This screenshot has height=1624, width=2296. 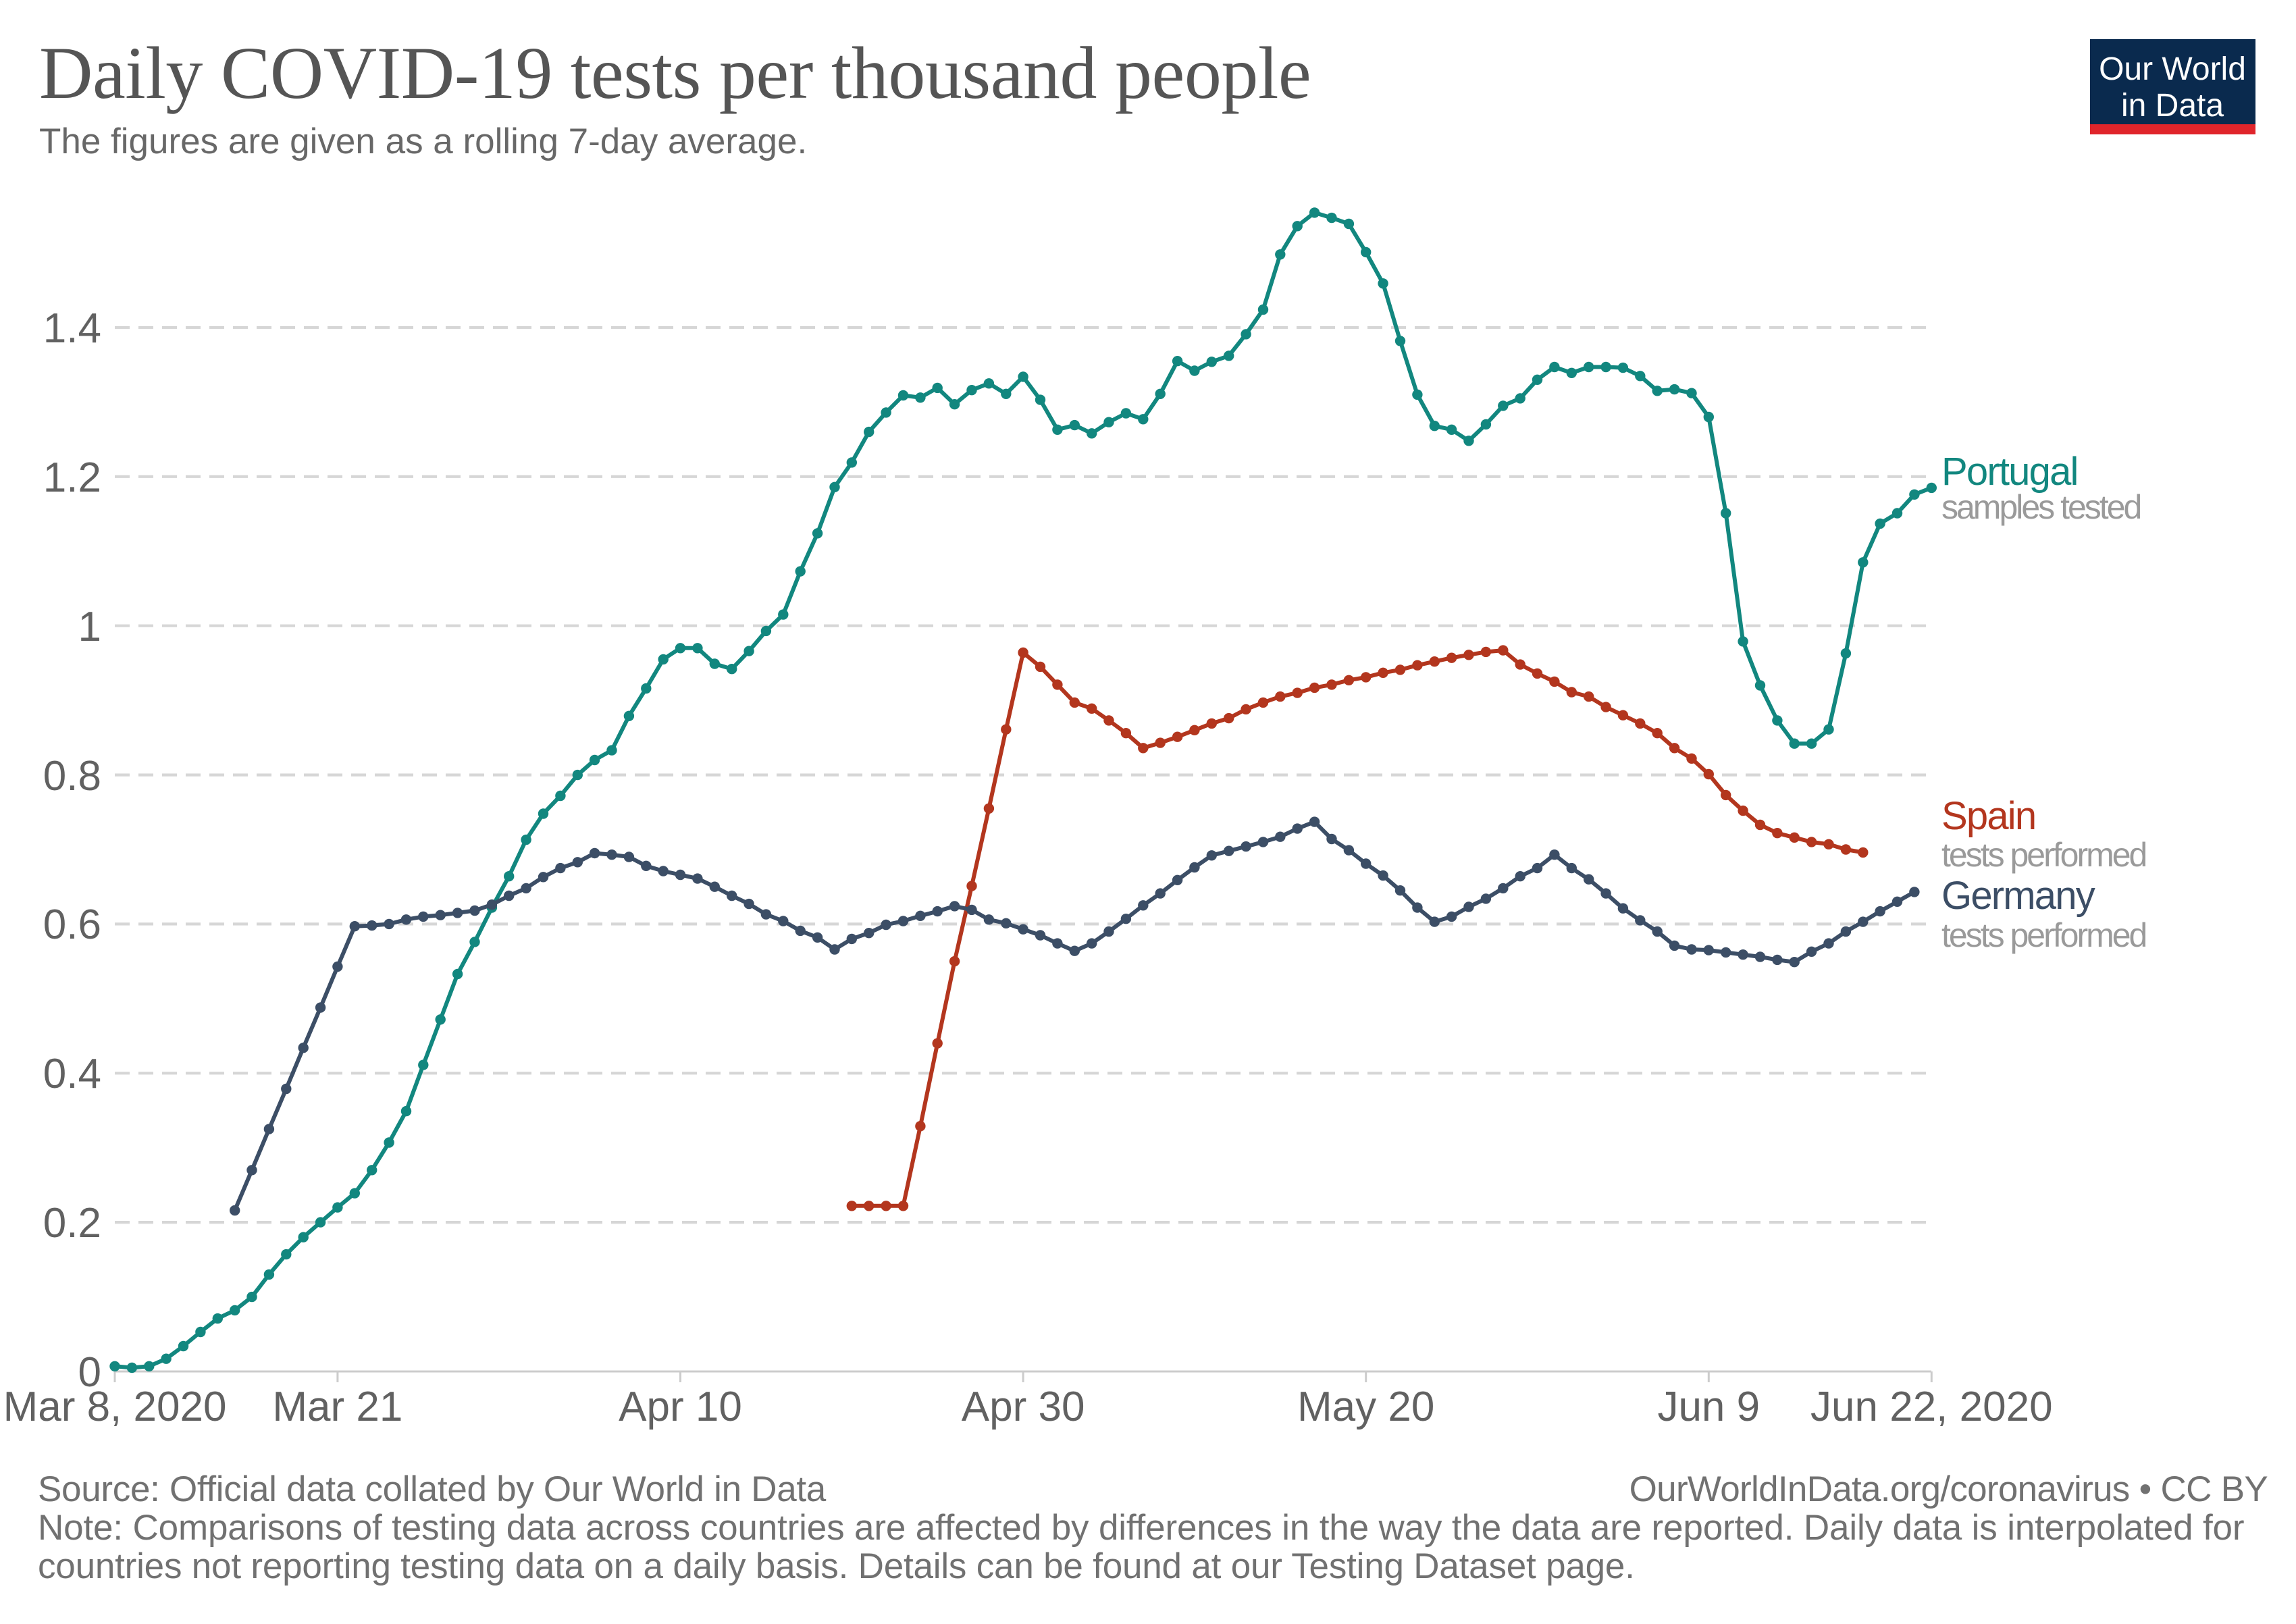 I want to click on svg-text: 0.2, so click(x=72, y=1224).